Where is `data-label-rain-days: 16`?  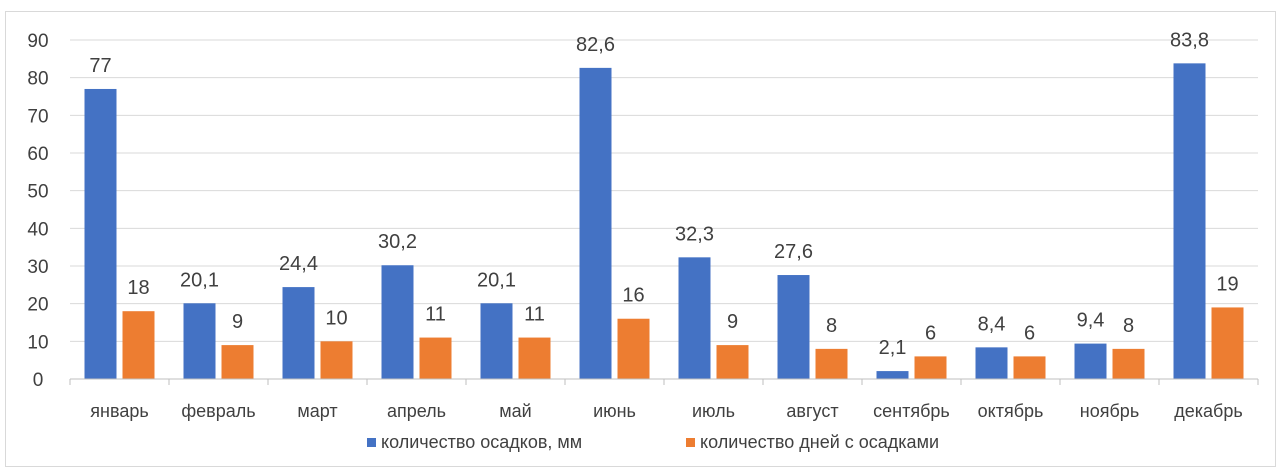
data-label-rain-days: 16 is located at coordinates (633, 296).